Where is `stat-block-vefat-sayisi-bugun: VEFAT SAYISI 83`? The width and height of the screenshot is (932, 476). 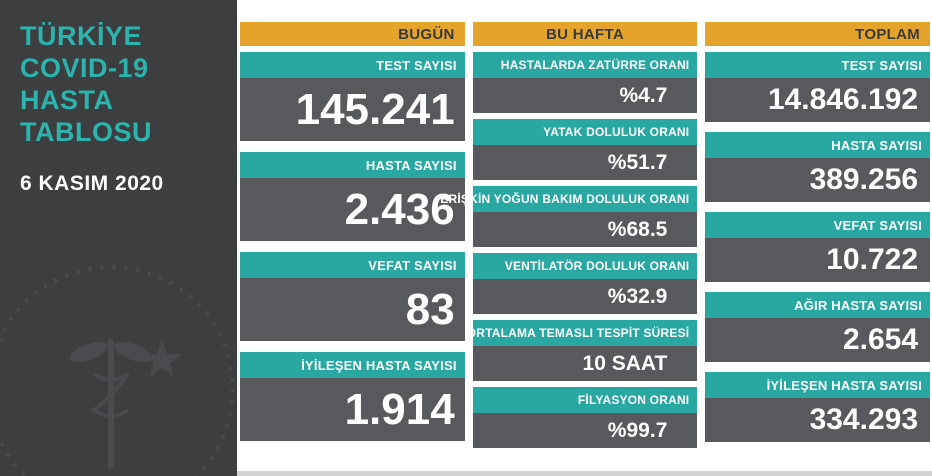
stat-block-vefat-sayisi-bugun: VEFAT SAYISI 83 is located at coordinates (352, 296).